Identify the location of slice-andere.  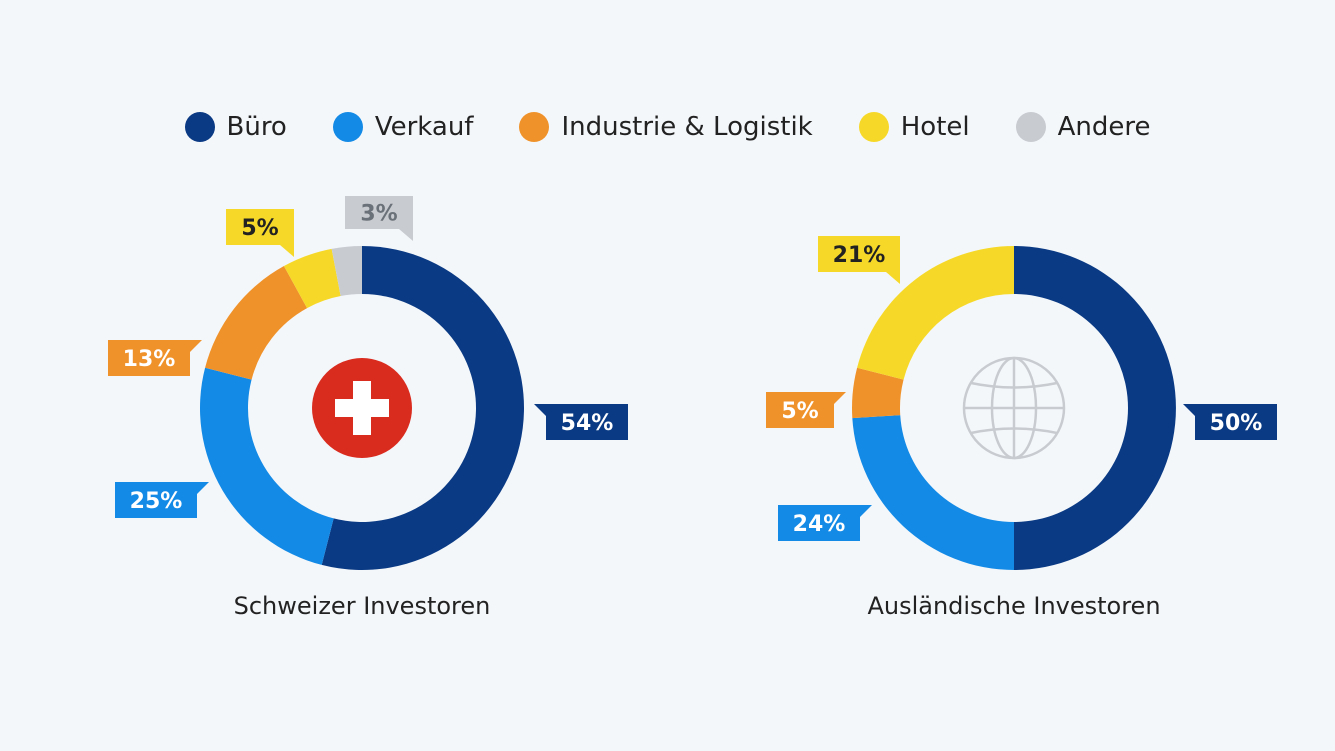
(346, 271).